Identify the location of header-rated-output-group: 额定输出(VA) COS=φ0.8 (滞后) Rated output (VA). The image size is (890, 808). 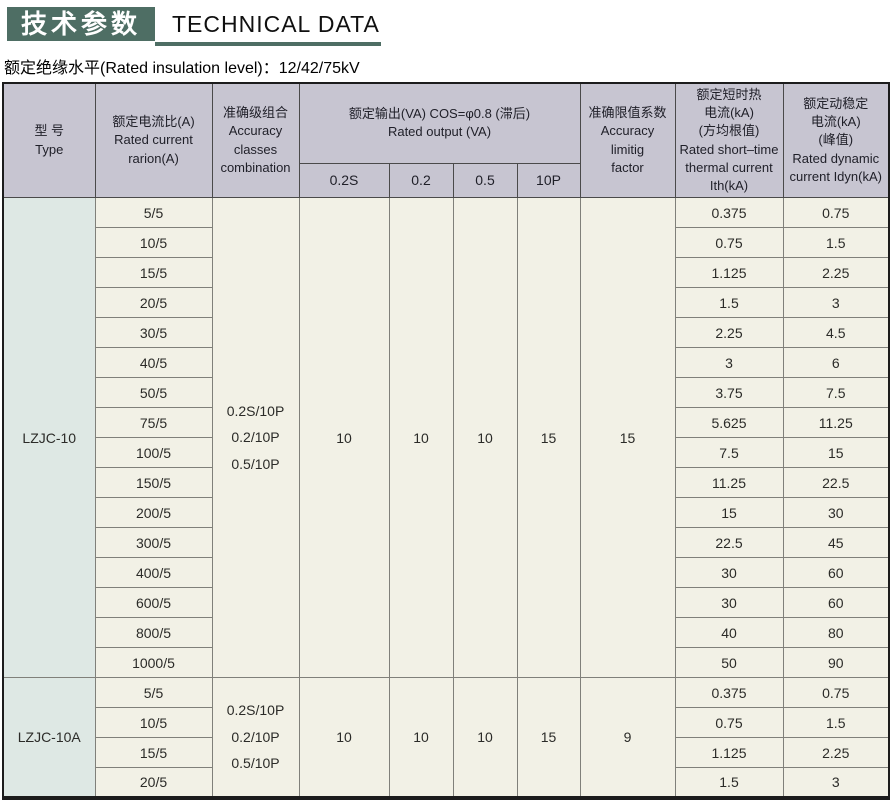
(439, 123).